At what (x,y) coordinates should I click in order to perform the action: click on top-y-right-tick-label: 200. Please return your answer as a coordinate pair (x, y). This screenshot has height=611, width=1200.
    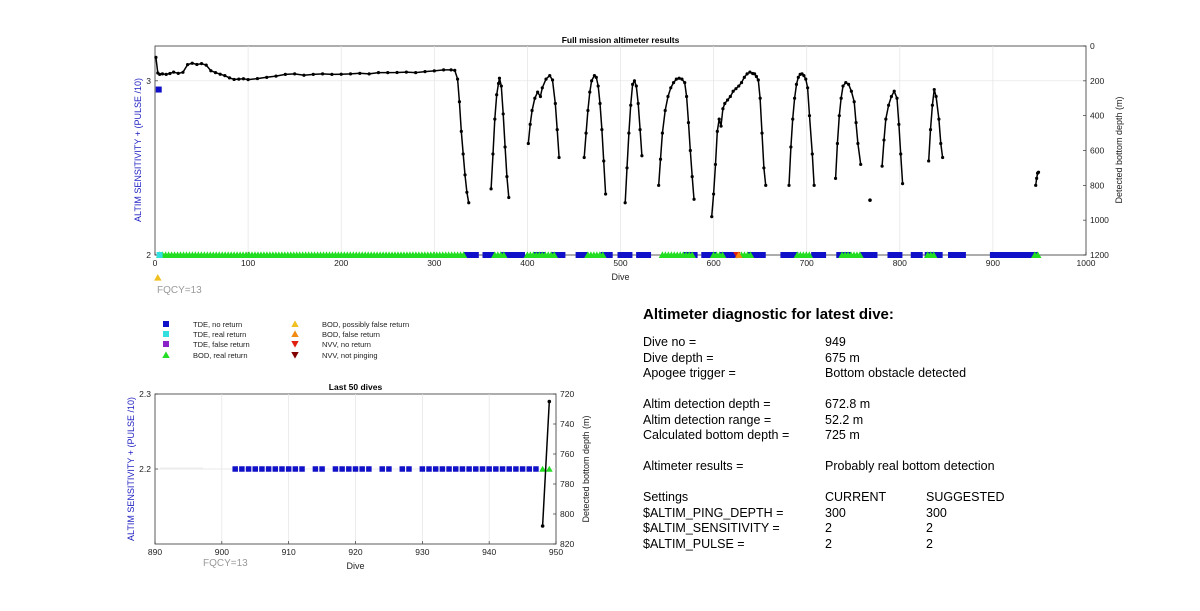
    Looking at the image, I should click on (1097, 81).